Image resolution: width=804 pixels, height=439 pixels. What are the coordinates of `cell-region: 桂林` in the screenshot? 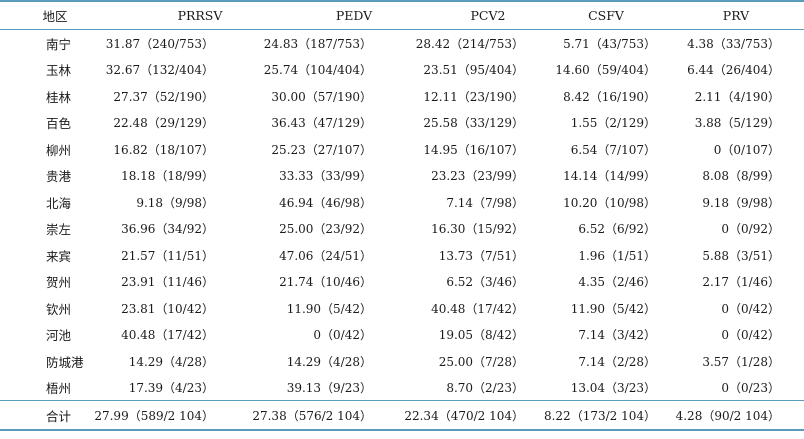 It's located at (59, 97).